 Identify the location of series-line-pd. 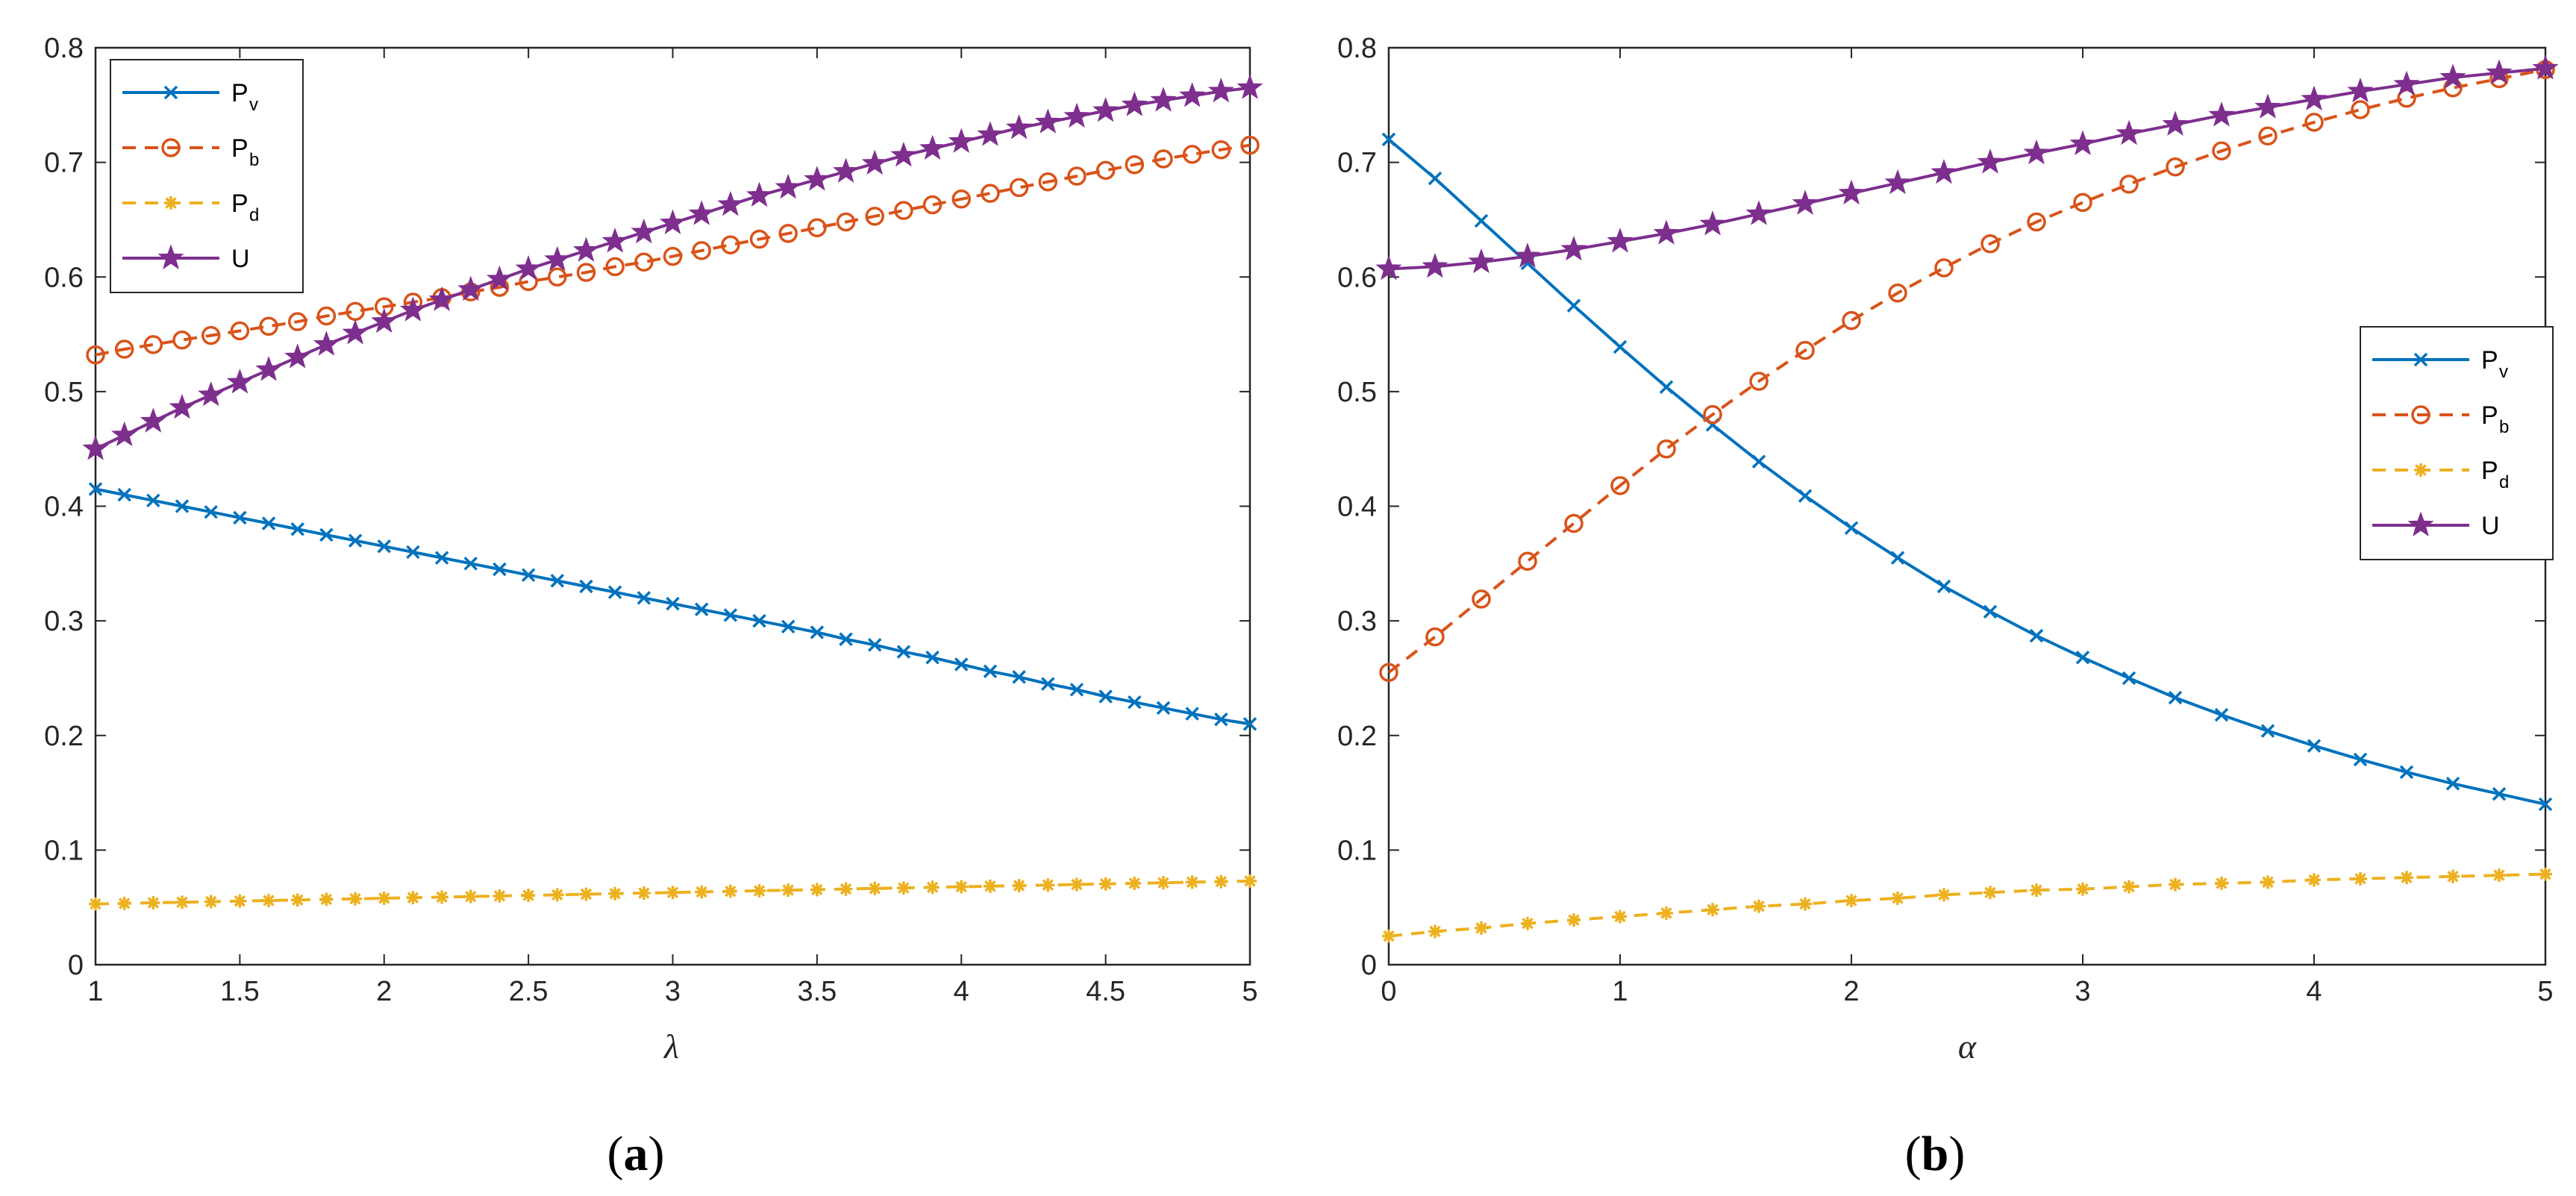
(1967, 905).